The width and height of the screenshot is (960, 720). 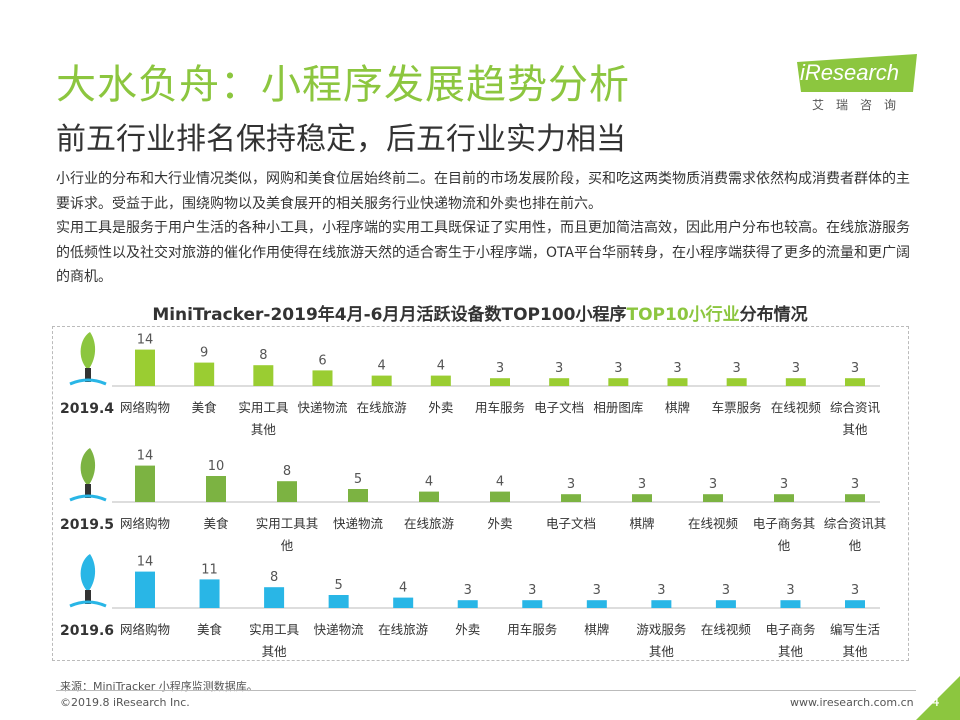 I want to click on page-number: 14, so click(x=931, y=702).